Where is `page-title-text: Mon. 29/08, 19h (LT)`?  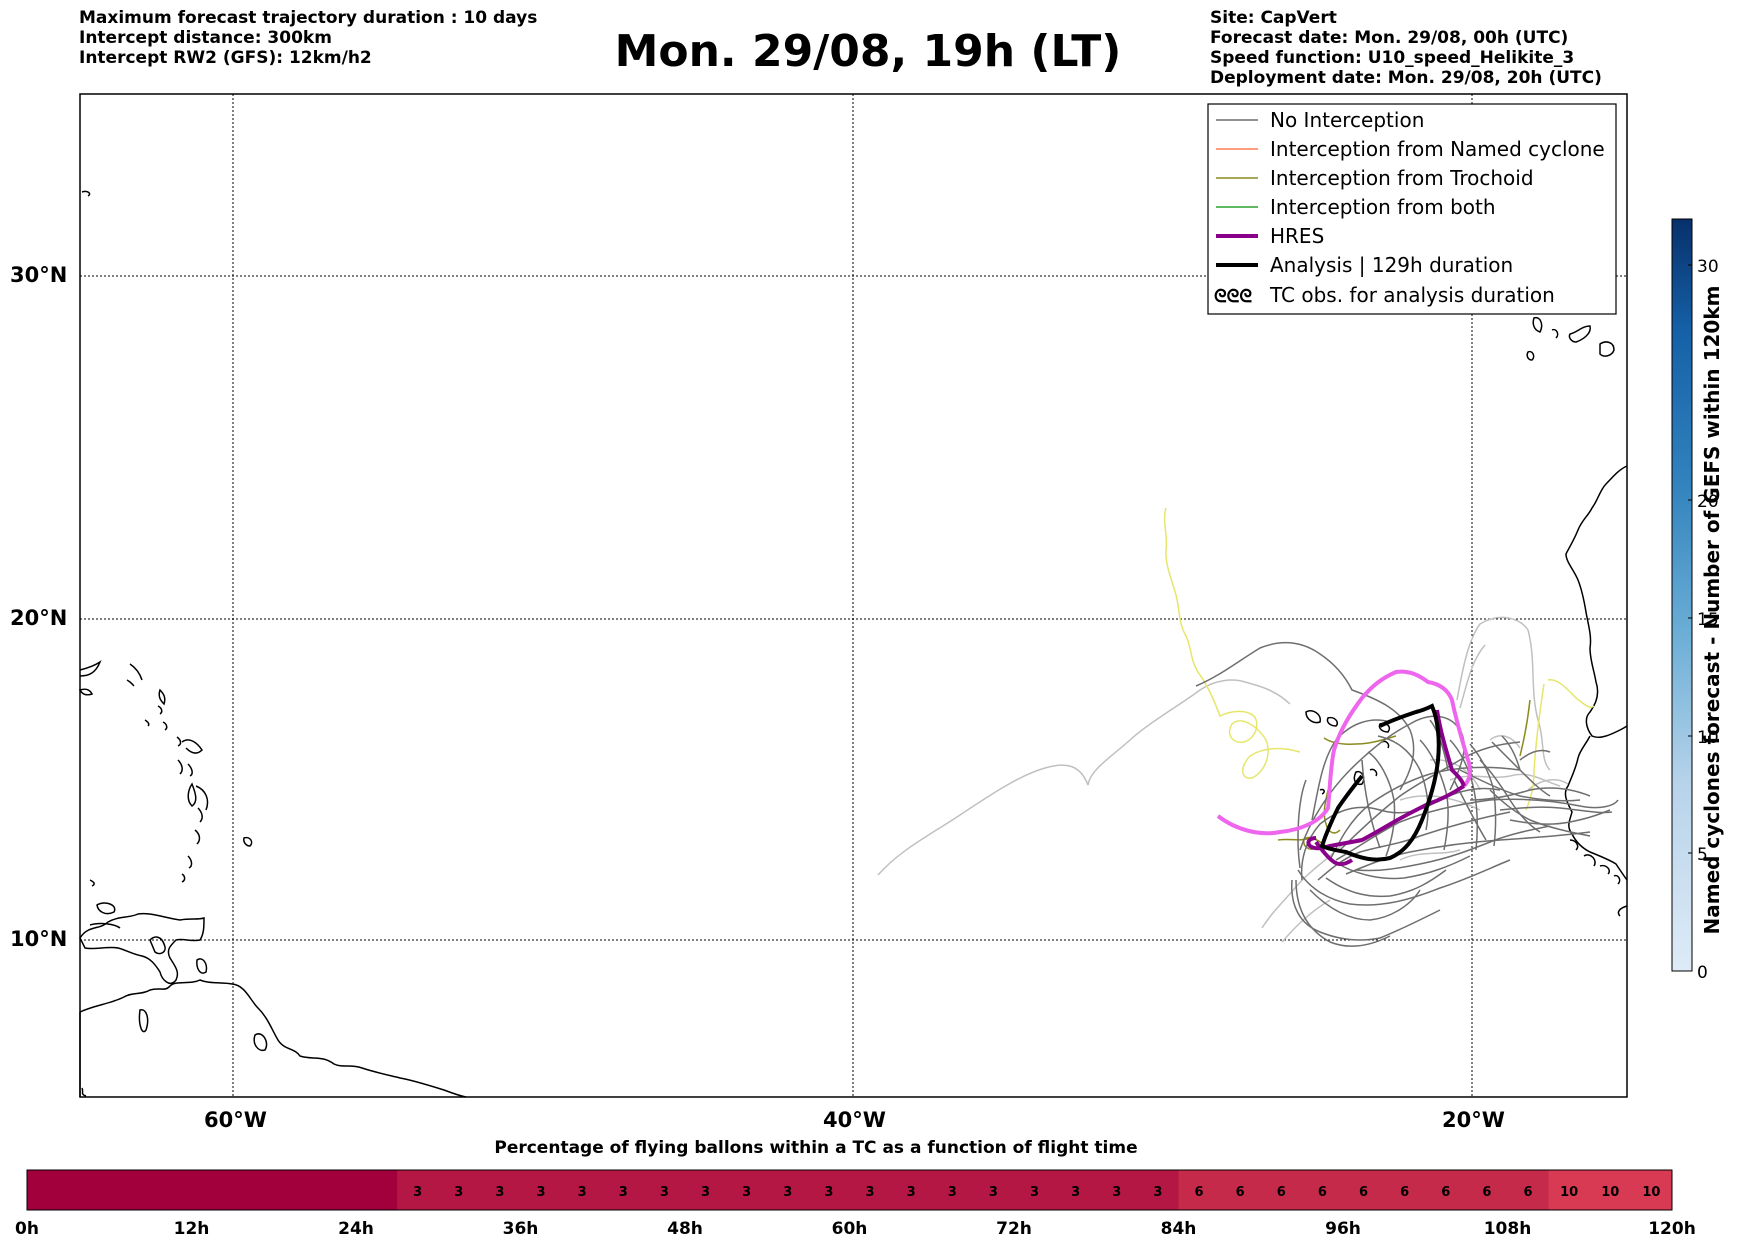
page-title-text: Mon. 29/08, 19h (LT) is located at coordinates (868, 51).